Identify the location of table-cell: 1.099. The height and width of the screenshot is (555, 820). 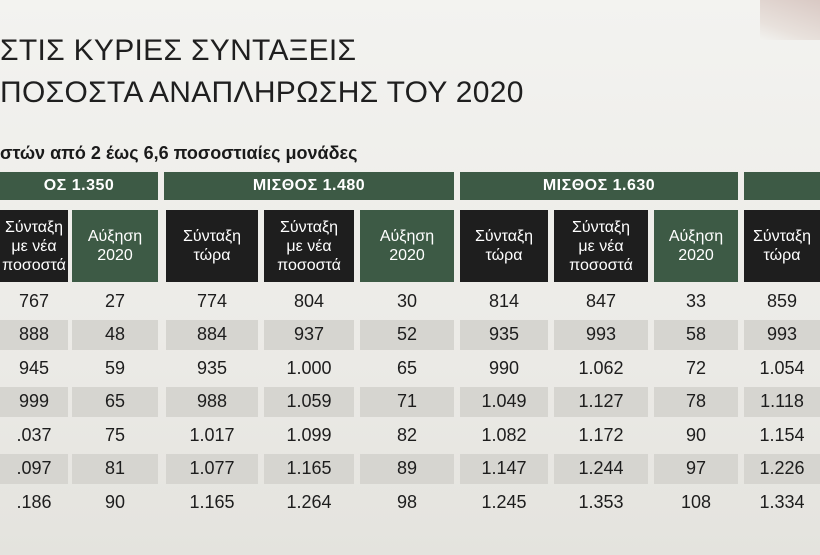
(309, 434).